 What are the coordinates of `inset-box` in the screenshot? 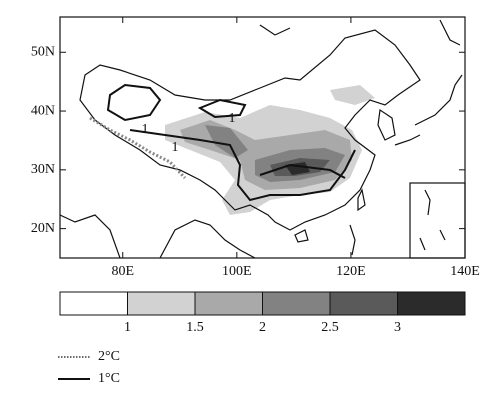 It's located at (437, 220).